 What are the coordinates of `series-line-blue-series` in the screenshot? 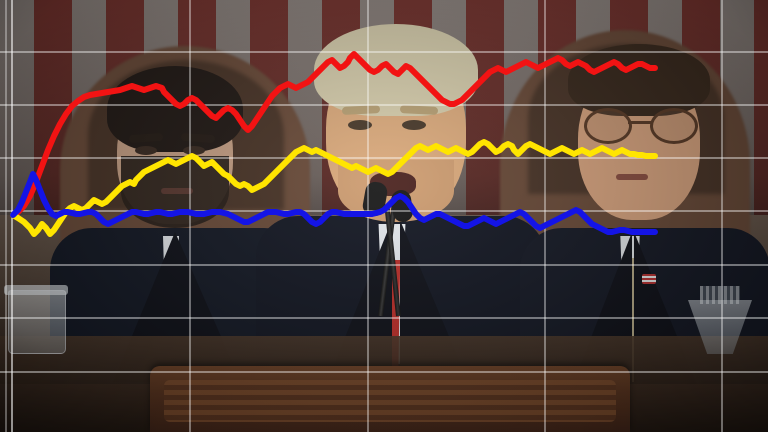 It's located at (334, 203).